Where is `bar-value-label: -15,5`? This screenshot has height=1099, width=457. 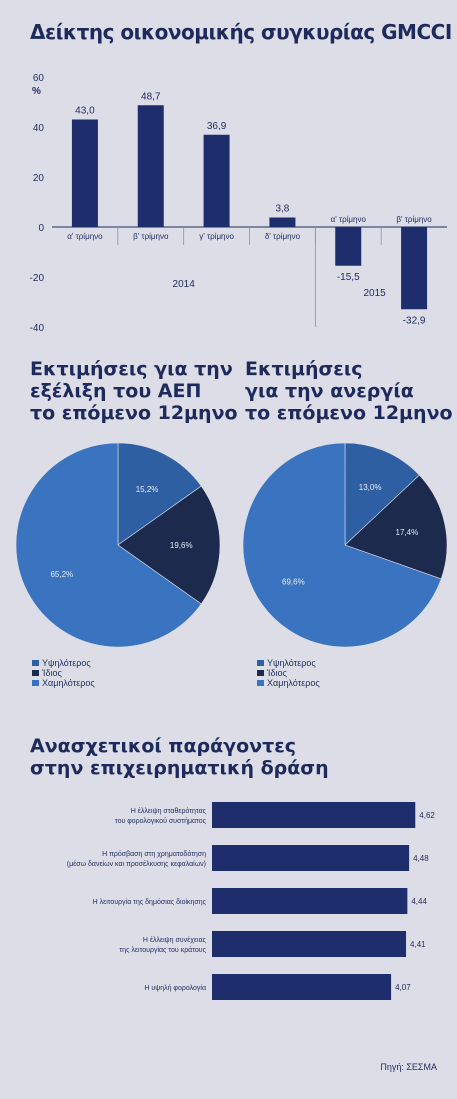 bar-value-label: -15,5 is located at coordinates (348, 277).